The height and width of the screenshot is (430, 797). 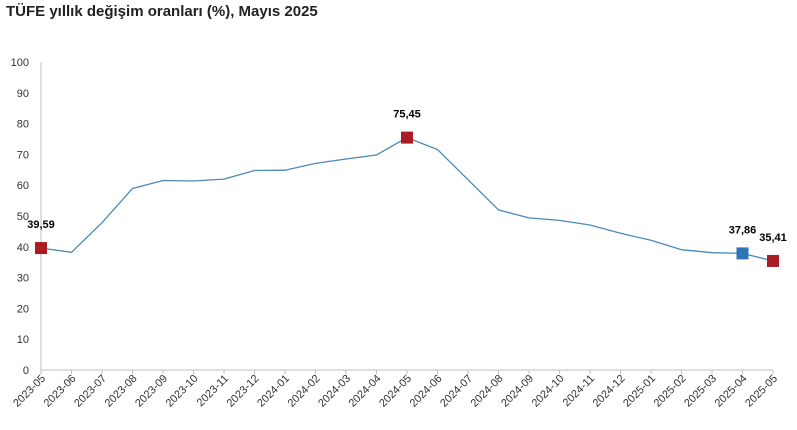 What do you see at coordinates (761, 391) in the screenshot?
I see `x-tick-label: 2025-05` at bounding box center [761, 391].